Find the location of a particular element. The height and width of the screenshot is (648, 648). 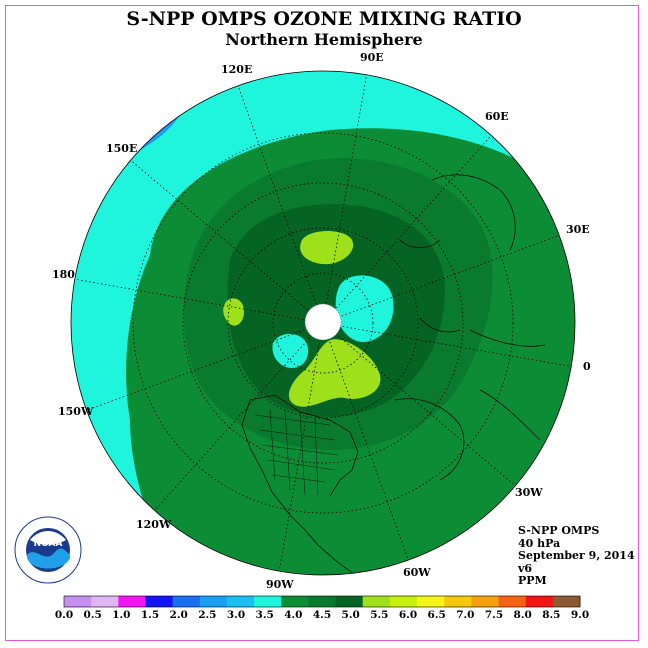

lon-label-180: 180 is located at coordinates (63, 274).